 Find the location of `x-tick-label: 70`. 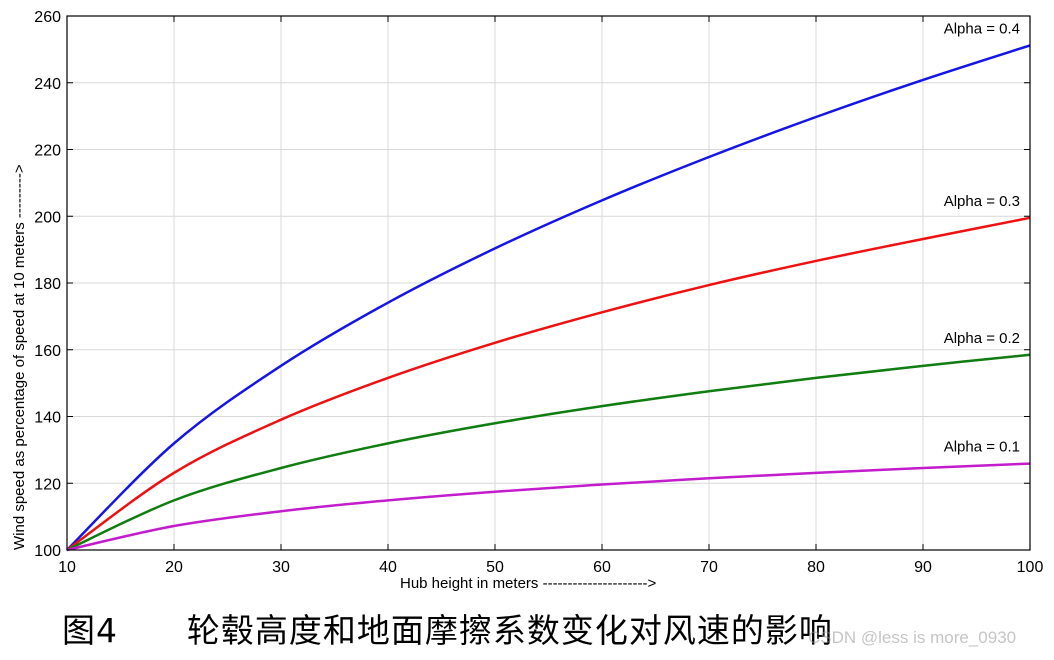

x-tick-label: 70 is located at coordinates (709, 567).